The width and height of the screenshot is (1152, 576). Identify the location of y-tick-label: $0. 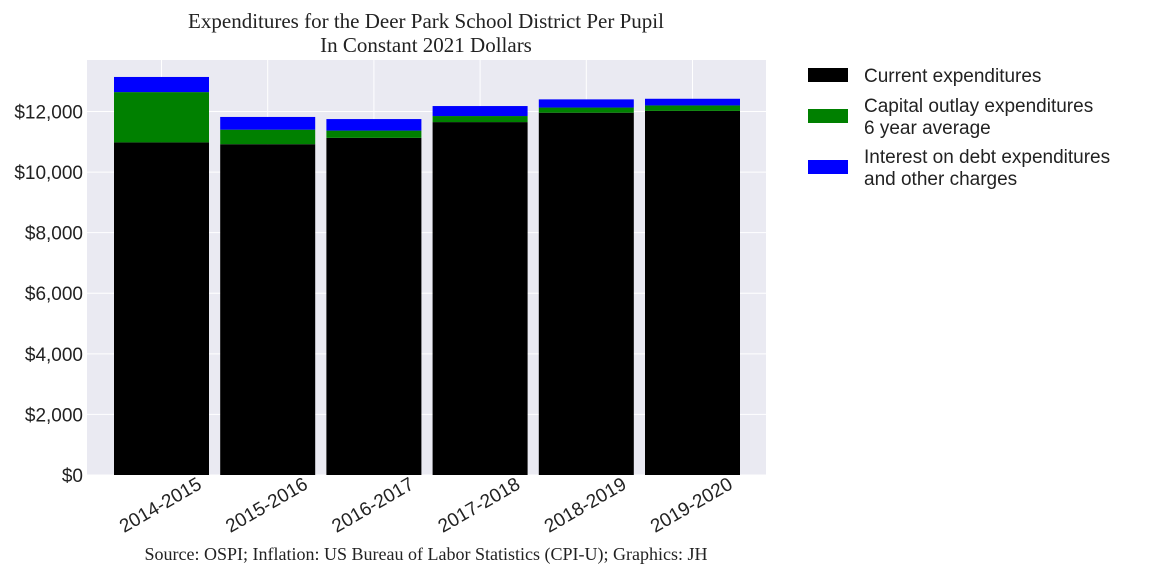
(72, 476).